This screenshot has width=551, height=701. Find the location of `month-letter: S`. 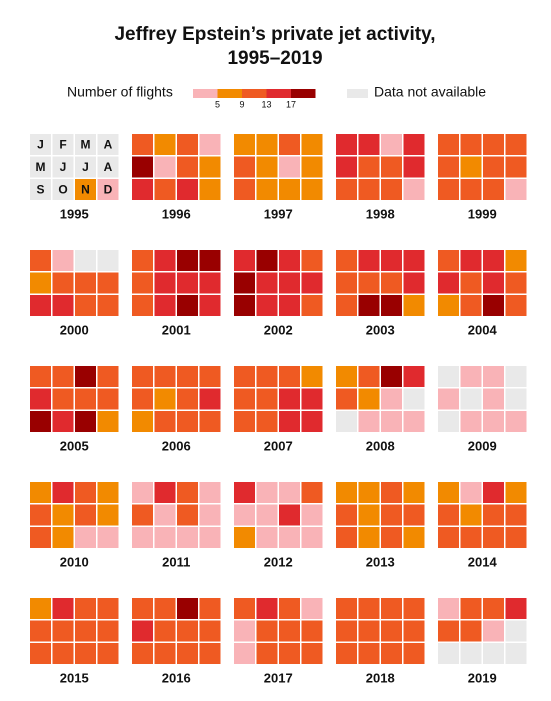

month-letter: S is located at coordinates (40, 190).